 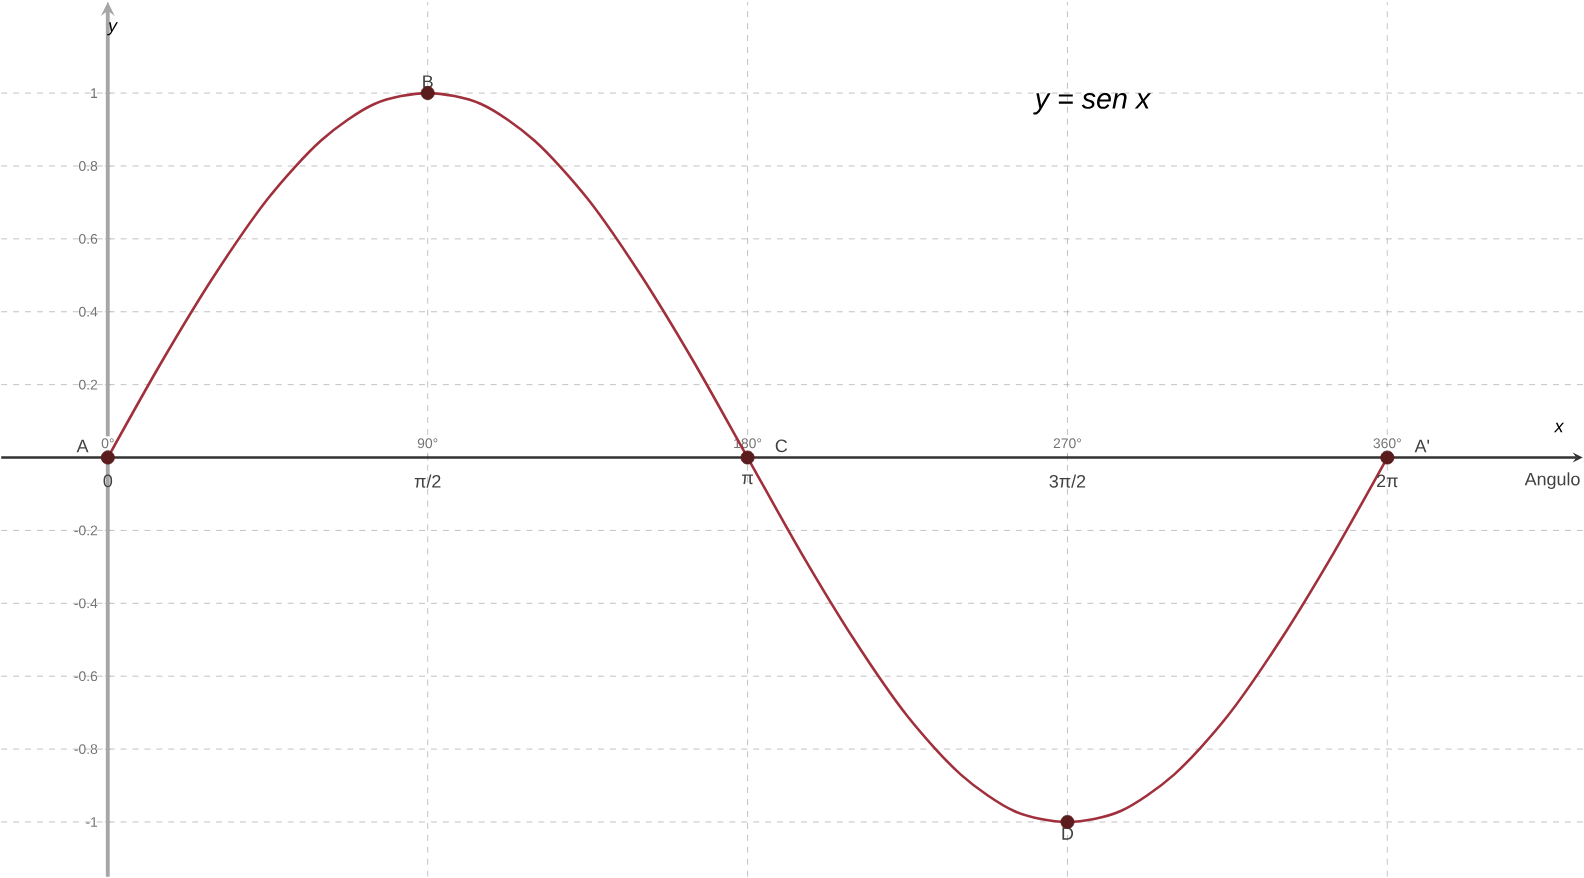 I want to click on x-axis-title: x, so click(x=1559, y=427).